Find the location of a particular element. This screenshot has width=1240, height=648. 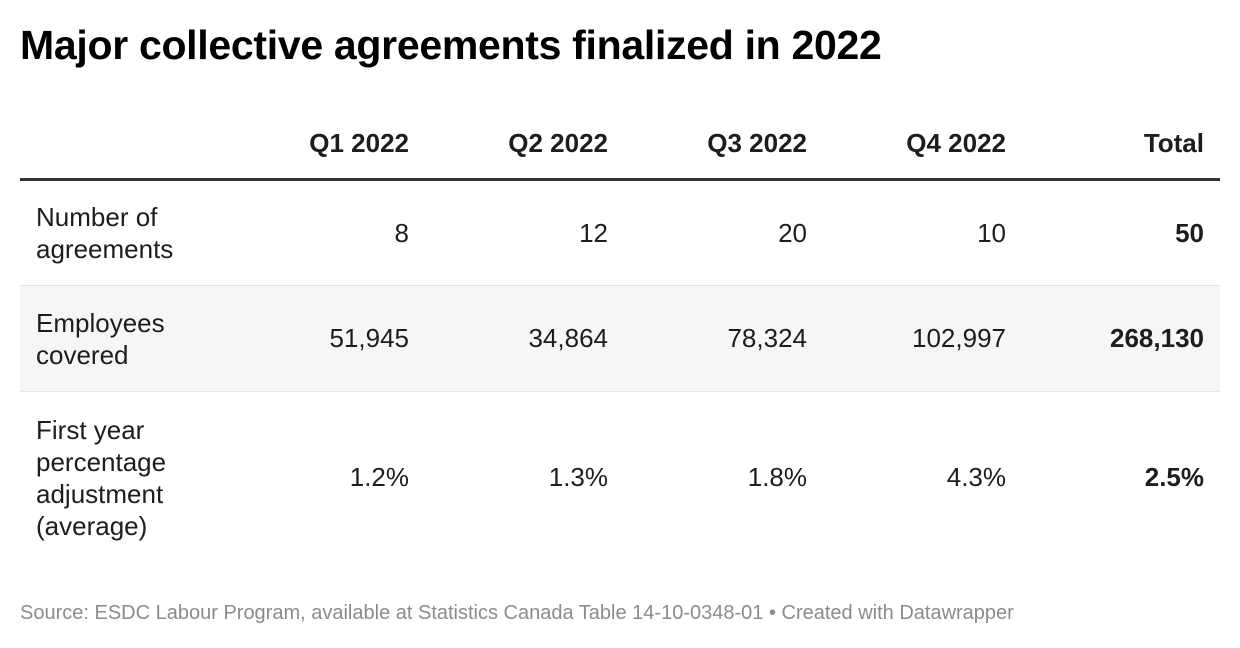

column-header-q4: Q4 2022 is located at coordinates (922, 144).